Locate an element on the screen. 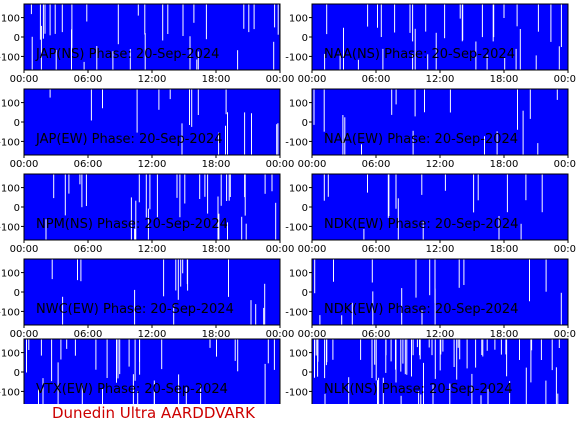 Image resolution: width=576 pixels, height=432 pixels. credit-text: Dunedin Ultra AARDDVARK is located at coordinates (153, 413).